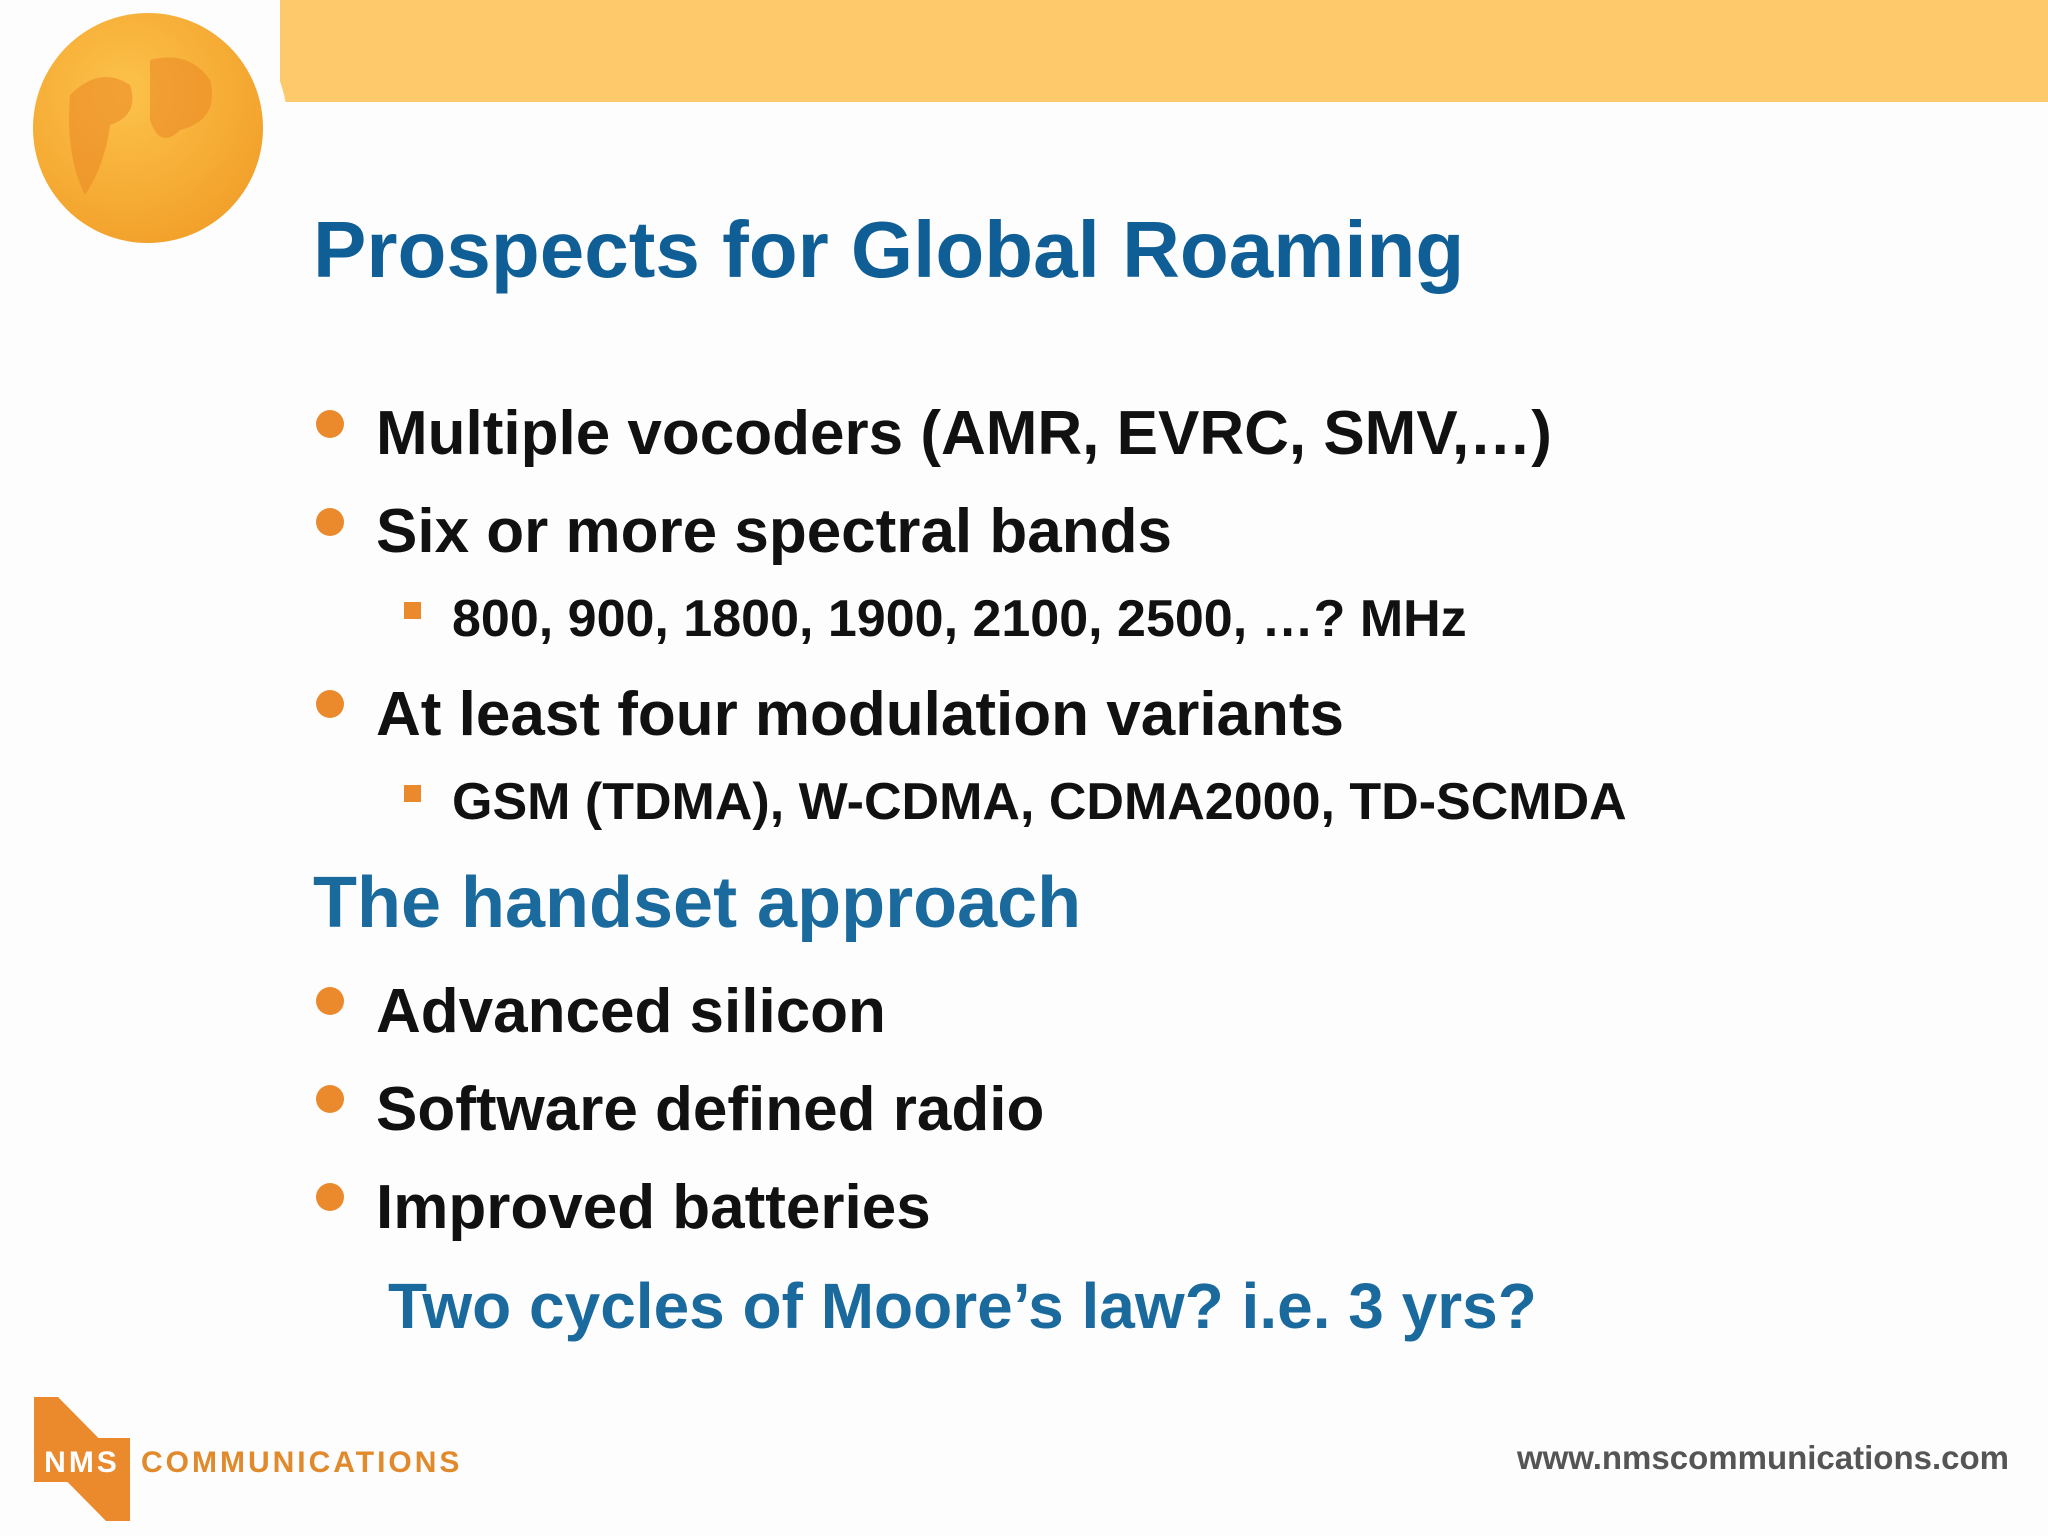 This screenshot has height=1536, width=2048. What do you see at coordinates (962, 1306) in the screenshot?
I see `note: Two cycles of Moore’s law? i.e. 3 yrs?` at bounding box center [962, 1306].